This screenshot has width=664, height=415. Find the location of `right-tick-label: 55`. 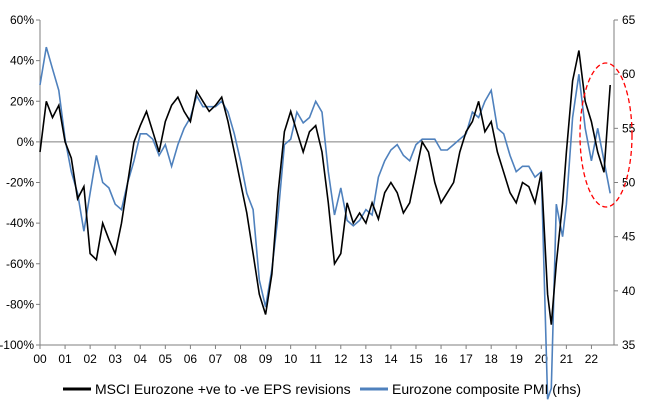

right-tick-label: 55 is located at coordinates (629, 128).